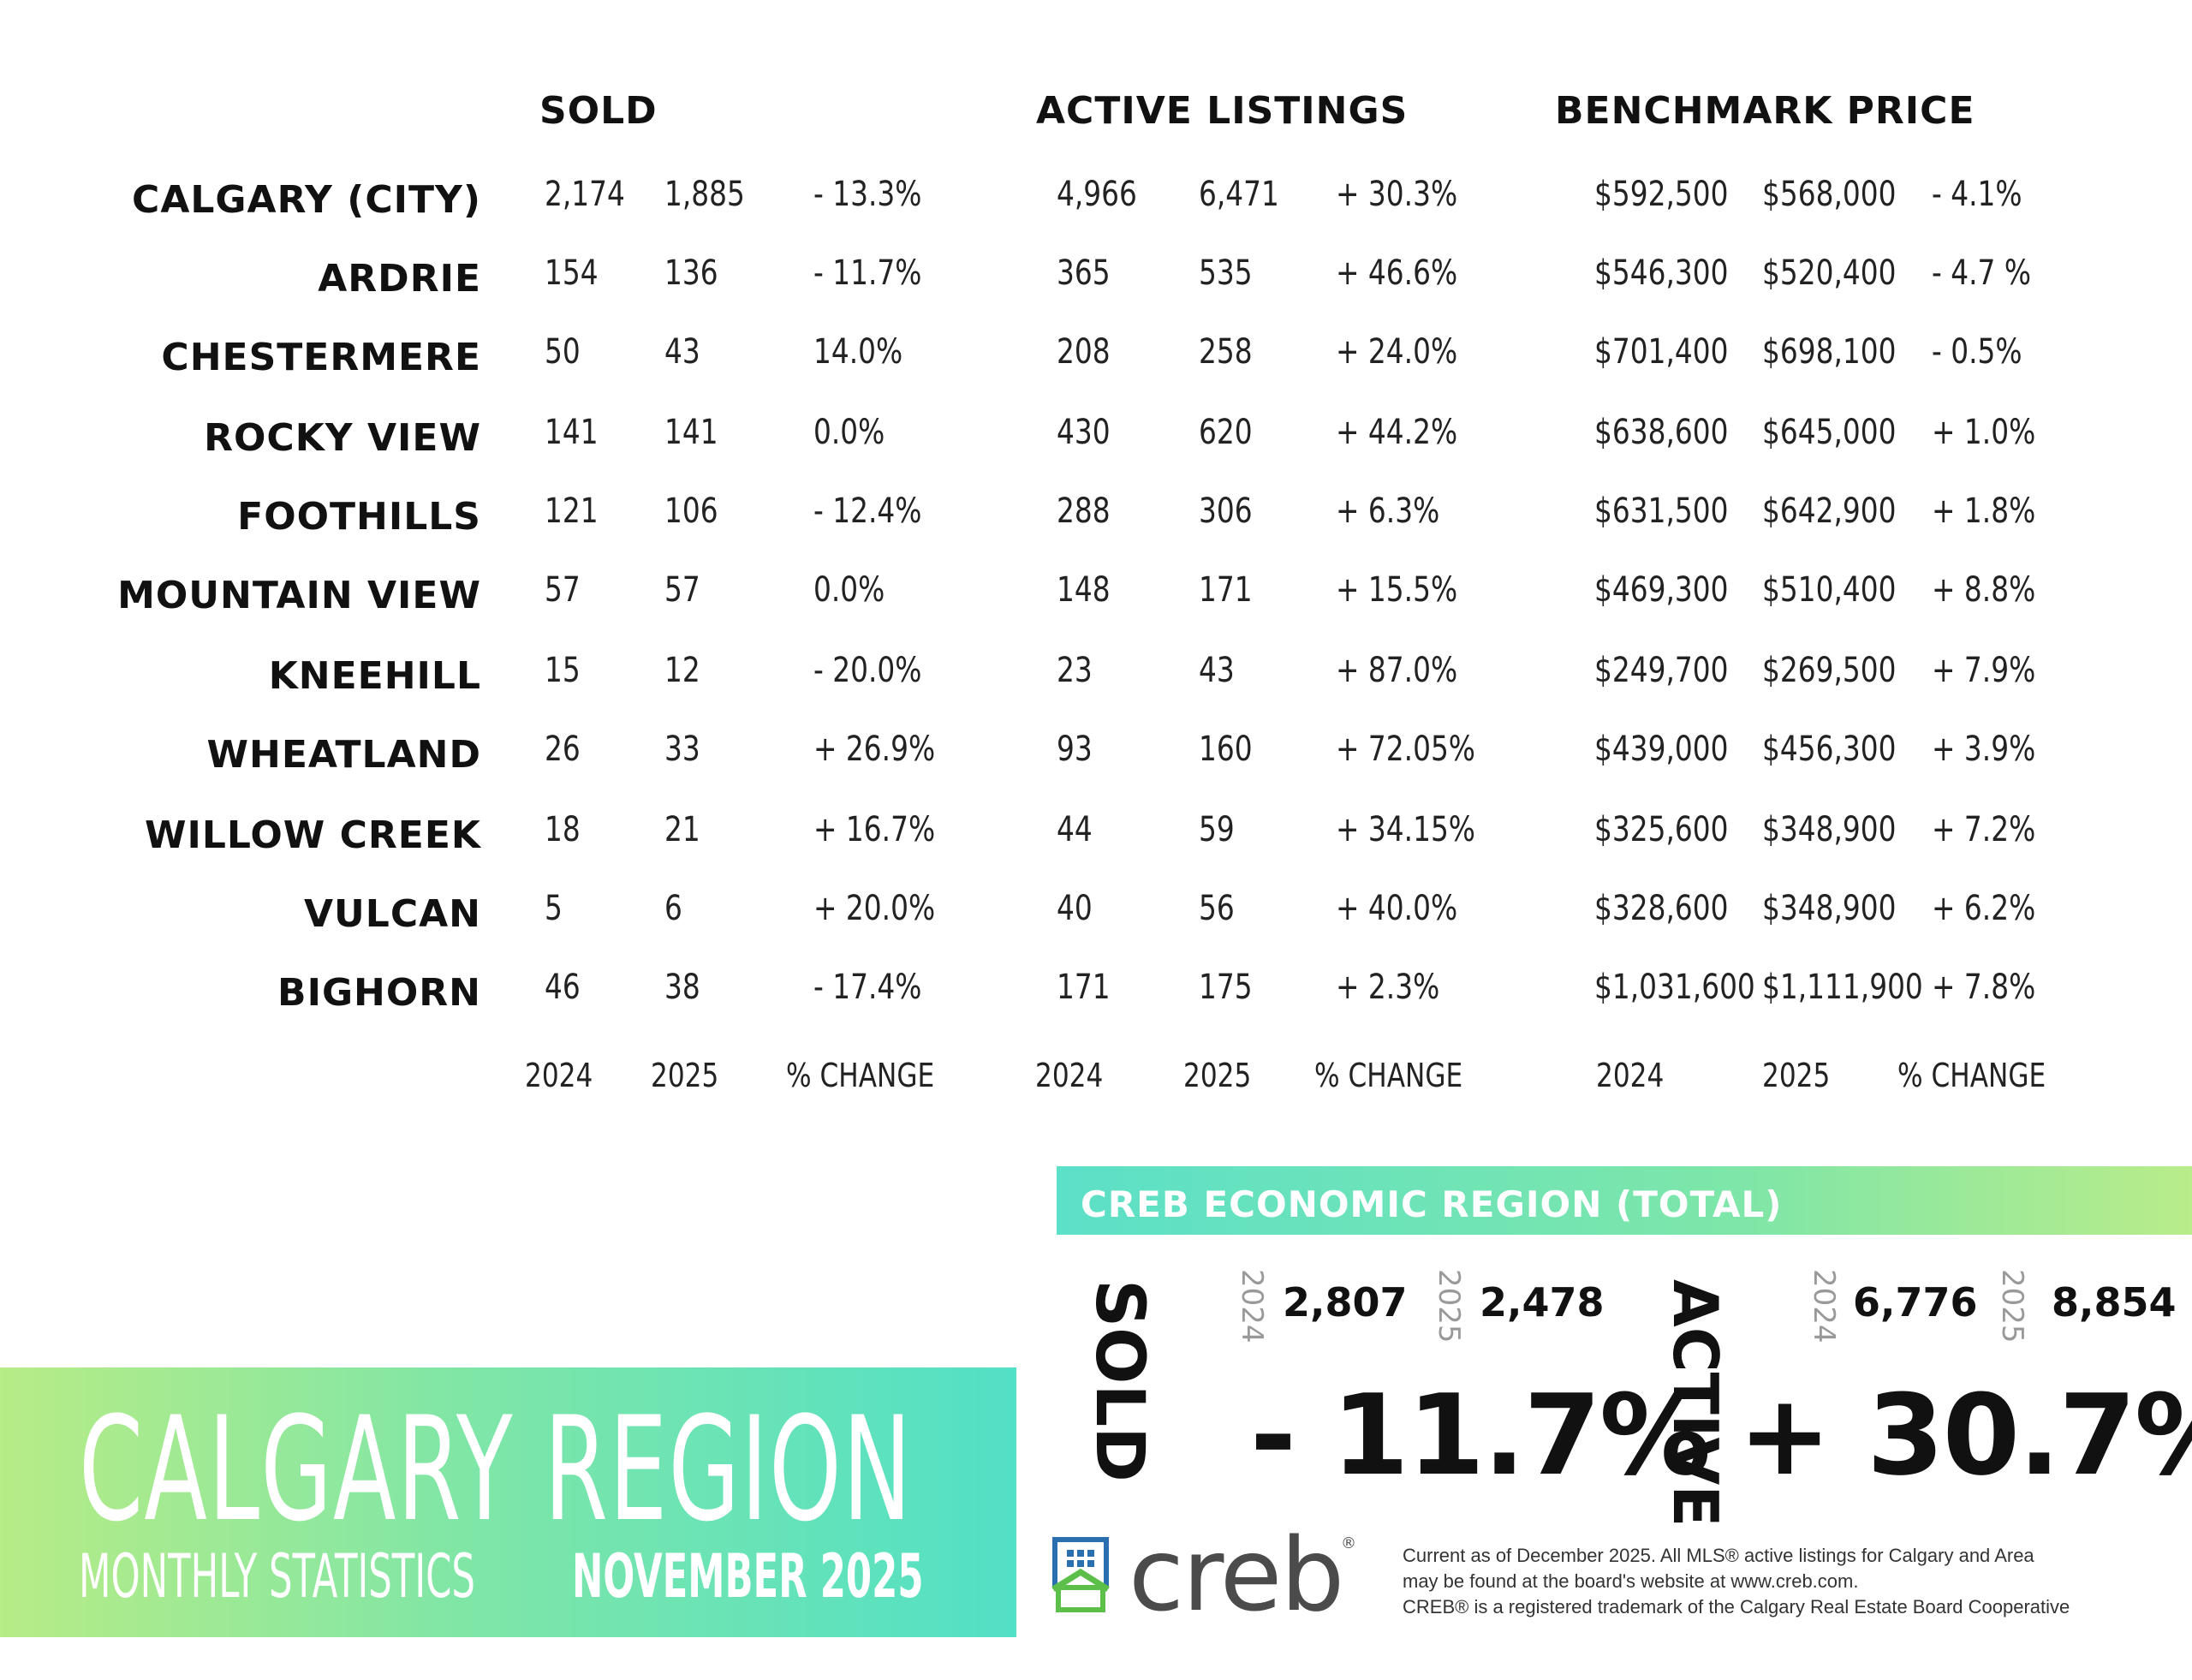 The height and width of the screenshot is (1680, 2192). What do you see at coordinates (1984, 433) in the screenshot?
I see `cell-price-change: + 1.0%` at bounding box center [1984, 433].